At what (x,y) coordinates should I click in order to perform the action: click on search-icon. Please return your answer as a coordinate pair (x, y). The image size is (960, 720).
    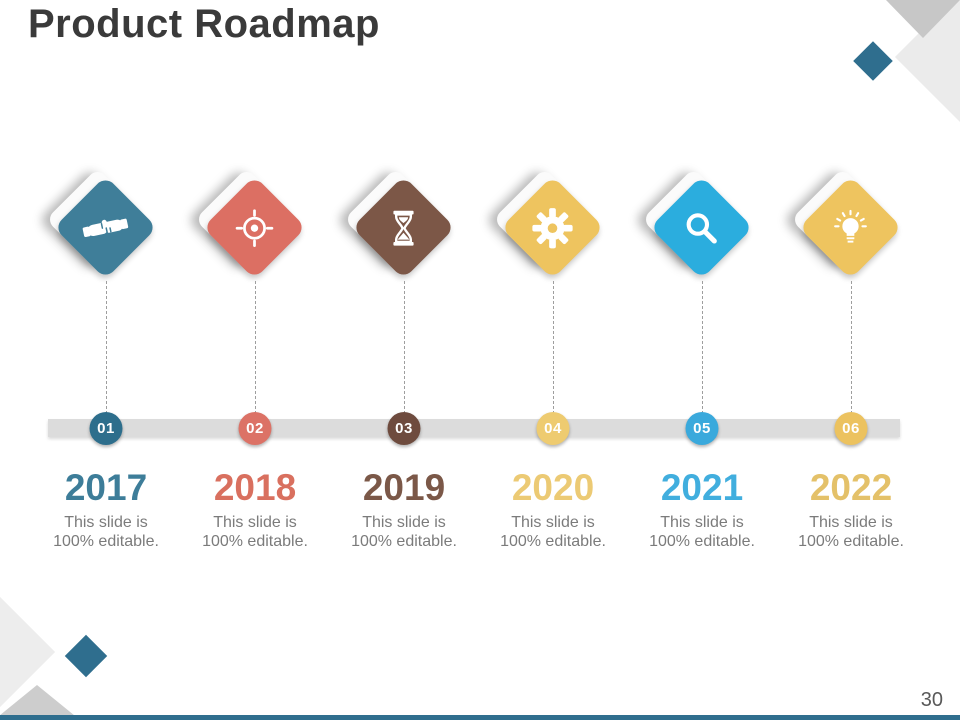
    Looking at the image, I should click on (701, 227).